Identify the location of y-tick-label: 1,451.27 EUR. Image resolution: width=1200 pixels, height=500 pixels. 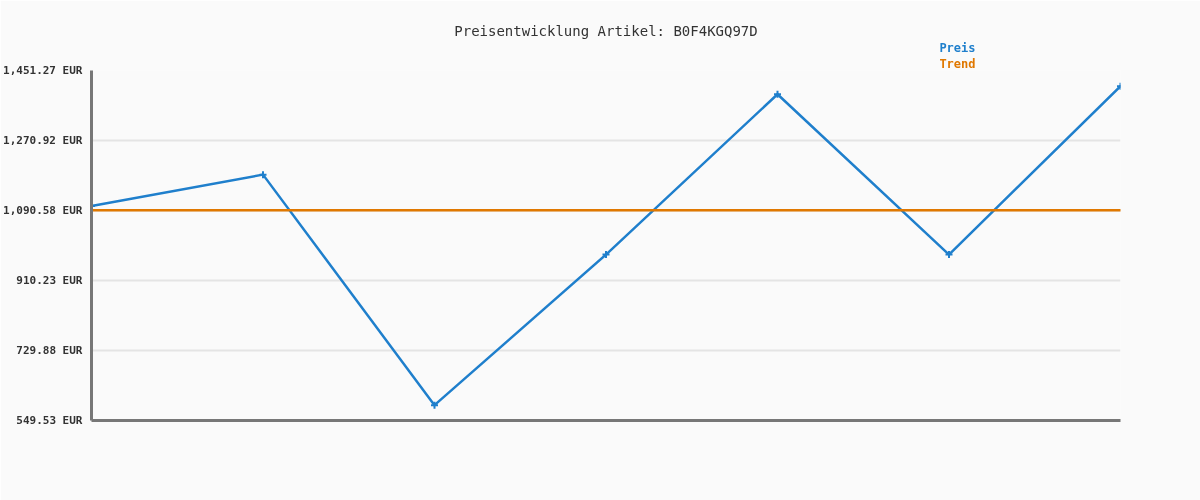
(43, 70).